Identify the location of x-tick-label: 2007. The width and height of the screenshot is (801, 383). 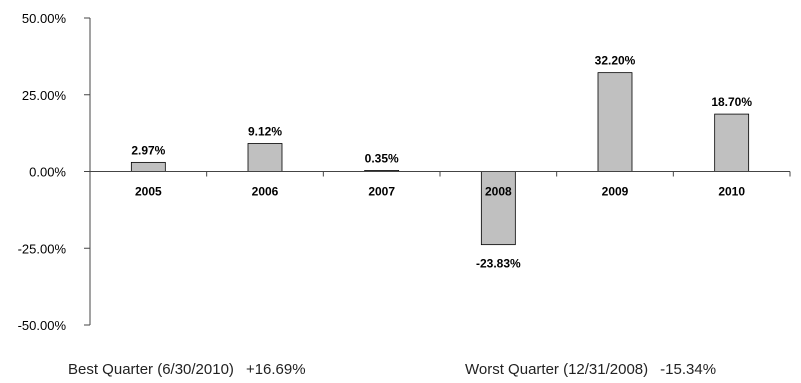
(381, 192).